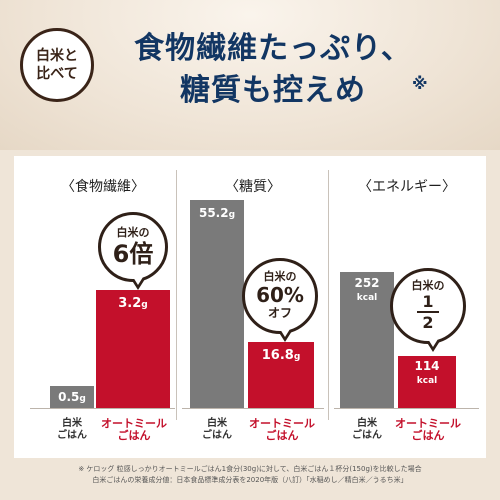  Describe the element at coordinates (133, 349) in the screenshot. I see `fiber-oatmeal-bar` at that location.